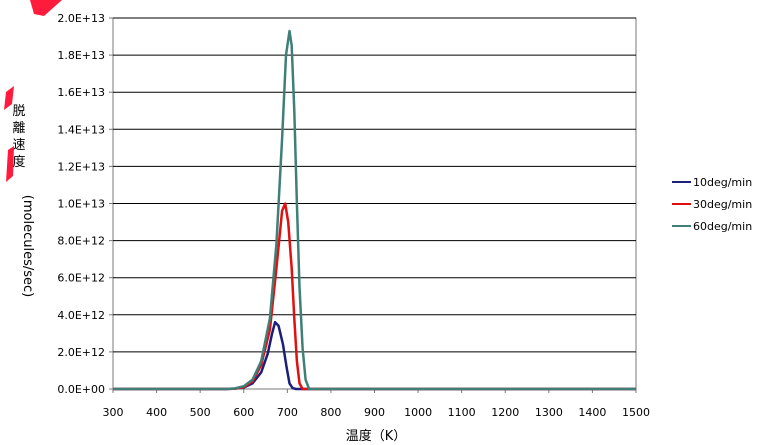  I want to click on y-axis-title: 脱 離 速 度 (molecules/sec), so click(23, 200).